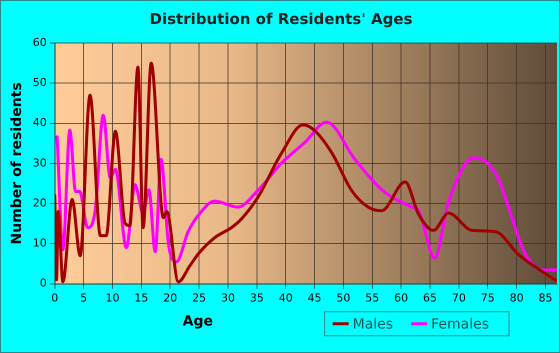 The height and width of the screenshot is (353, 560). What do you see at coordinates (373, 324) in the screenshot?
I see `legend-label: Males` at bounding box center [373, 324].